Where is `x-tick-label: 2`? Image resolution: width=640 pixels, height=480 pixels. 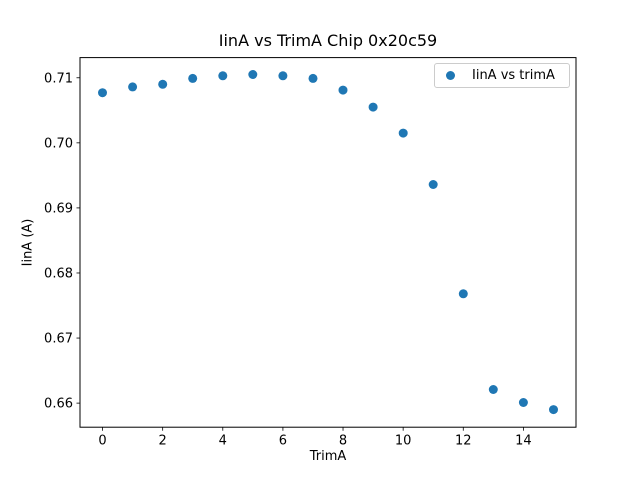
x-tick-label: 2 is located at coordinates (163, 441).